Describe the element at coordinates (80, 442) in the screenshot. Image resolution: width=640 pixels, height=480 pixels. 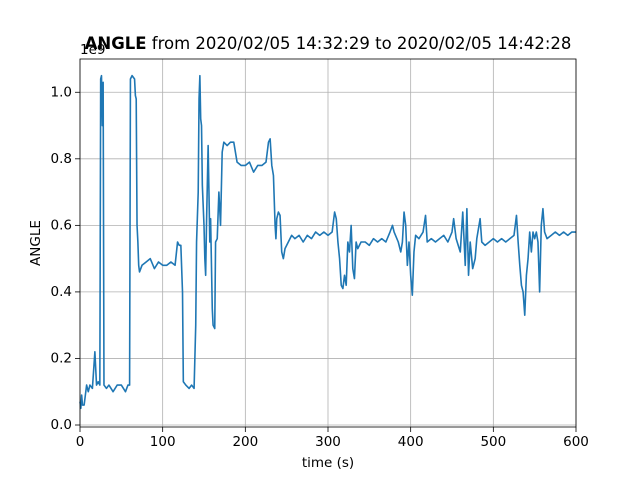
I see `x-tick-label: 0` at that location.